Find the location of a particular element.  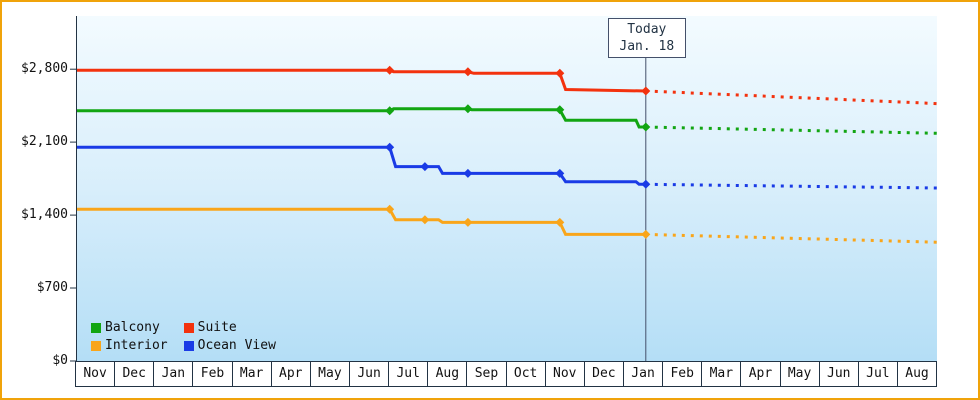

legend-label: Interior is located at coordinates (136, 345).